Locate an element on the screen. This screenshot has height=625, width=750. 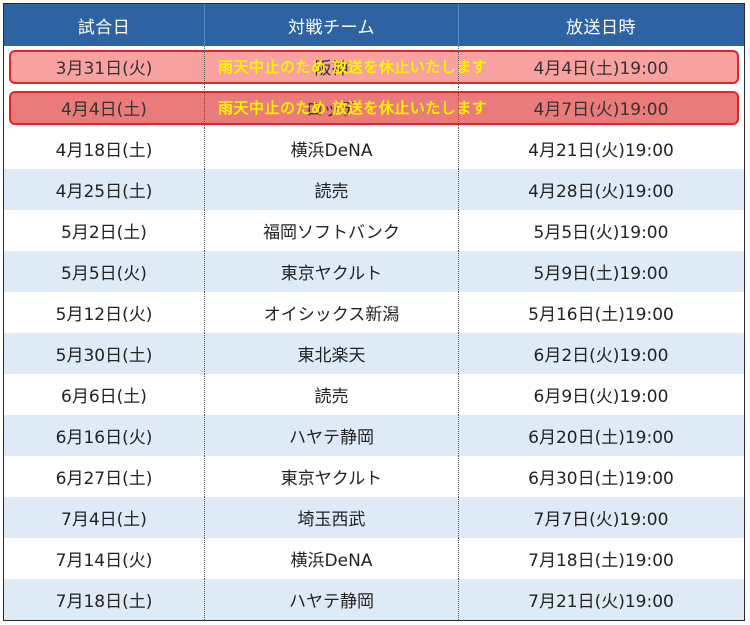
table-row: 6月27日(土) 東京ヤクルト 6月30日(土)19:00 is located at coordinates (374, 476).